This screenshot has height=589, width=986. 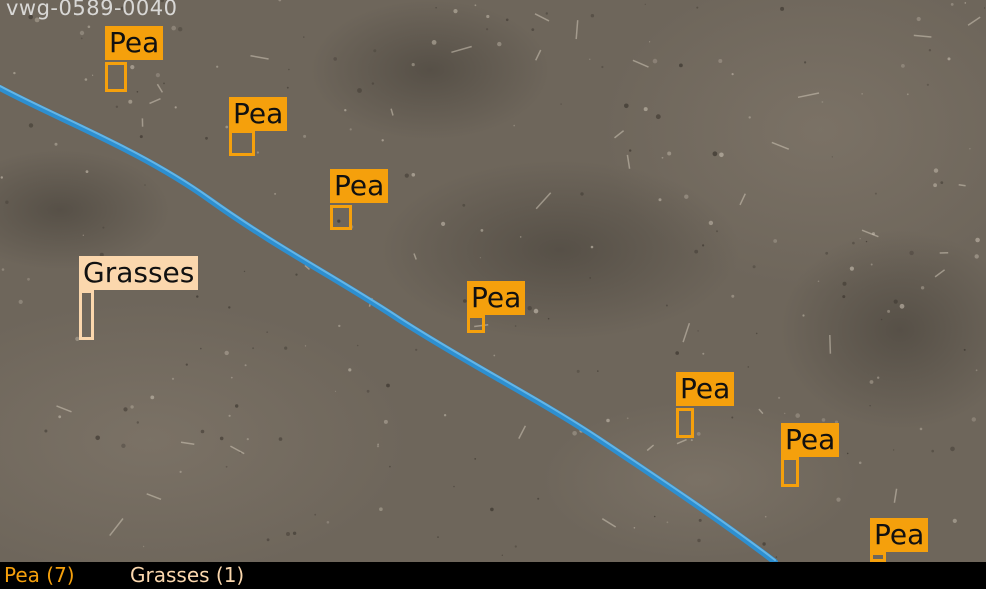 What do you see at coordinates (39, 575) in the screenshot?
I see `legend-pea: Pea (7)` at bounding box center [39, 575].